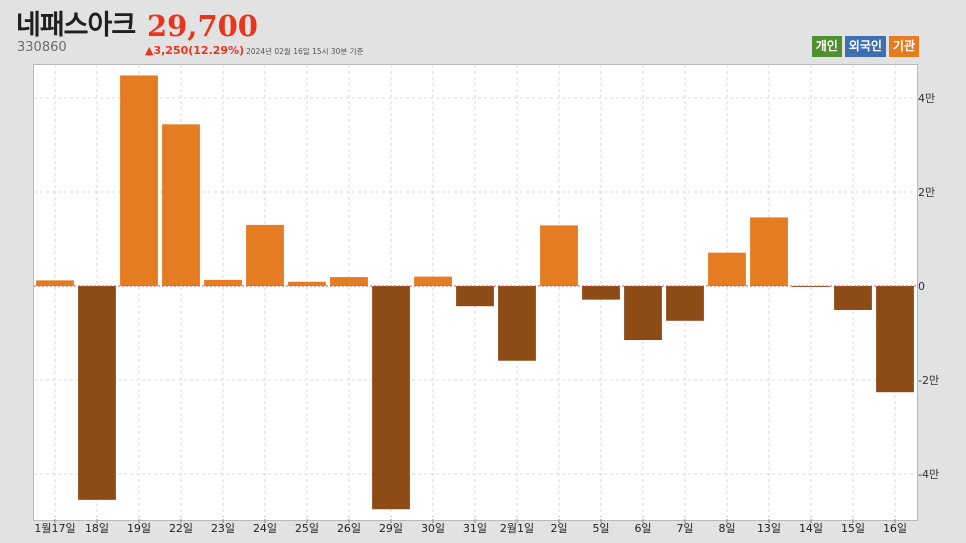 The image size is (966, 543). I want to click on x-tick-label: 14일, so click(811, 528).